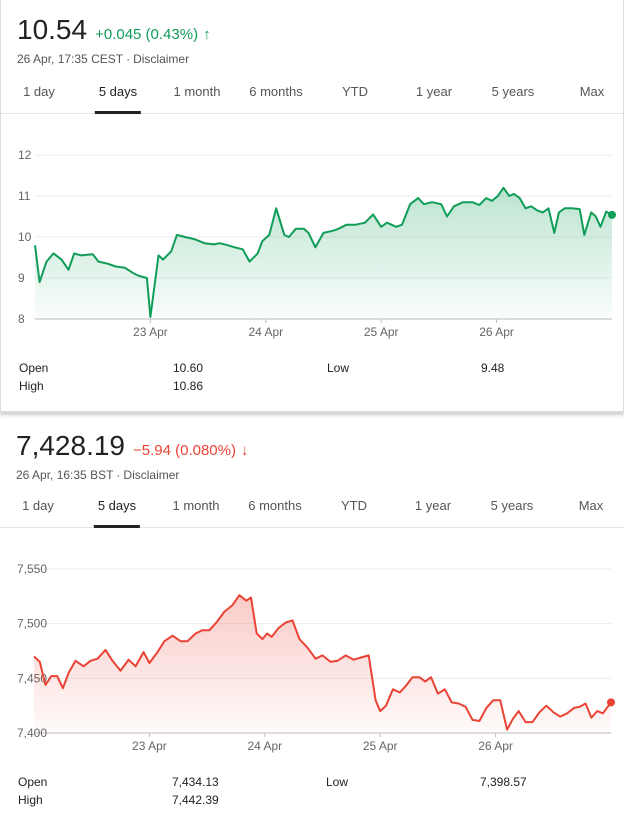 The width and height of the screenshot is (624, 820). What do you see at coordinates (32, 624) in the screenshot?
I see `y-tick-label: 7,500` at bounding box center [32, 624].